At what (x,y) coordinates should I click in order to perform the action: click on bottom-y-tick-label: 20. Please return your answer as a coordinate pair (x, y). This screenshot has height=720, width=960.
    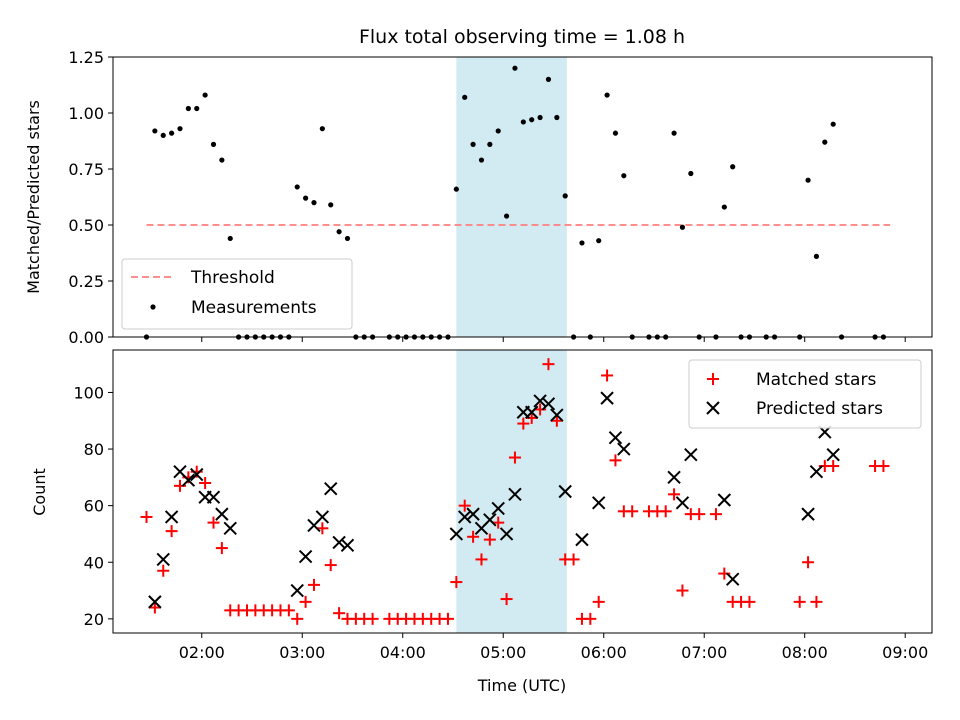
    Looking at the image, I should click on (94, 619).